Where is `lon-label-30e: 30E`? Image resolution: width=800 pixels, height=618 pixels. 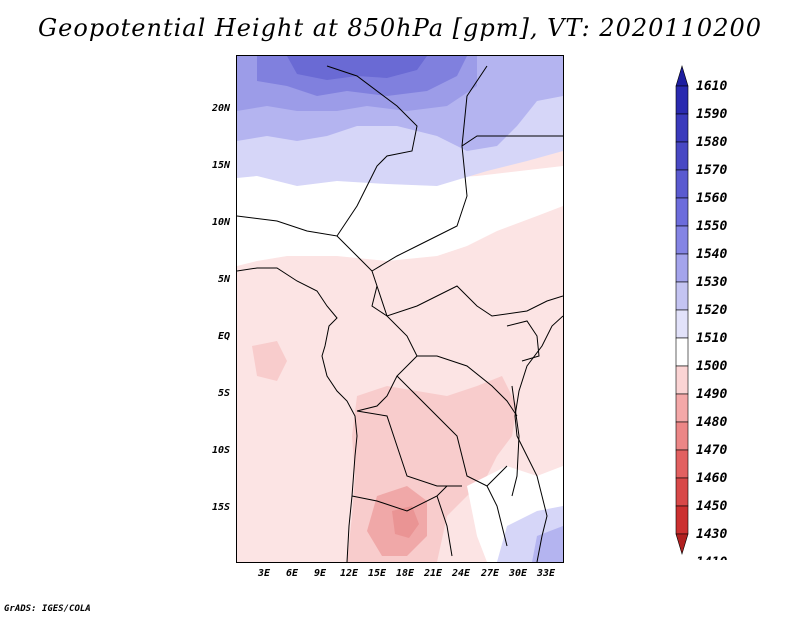
lon-label-30e: 30E is located at coordinates (518, 573).